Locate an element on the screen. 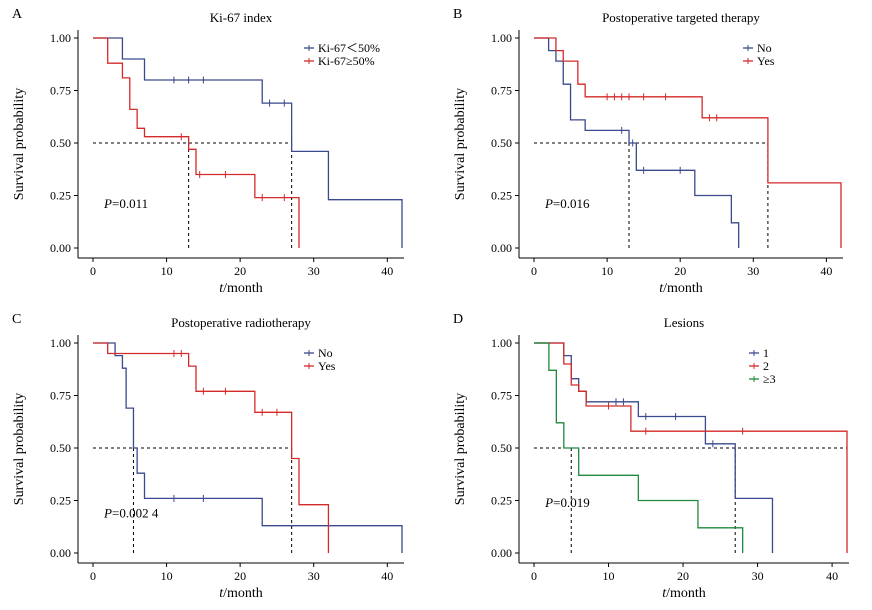 Image resolution: width=872 pixels, height=610 pixels. panel-letter: D is located at coordinates (458, 319).